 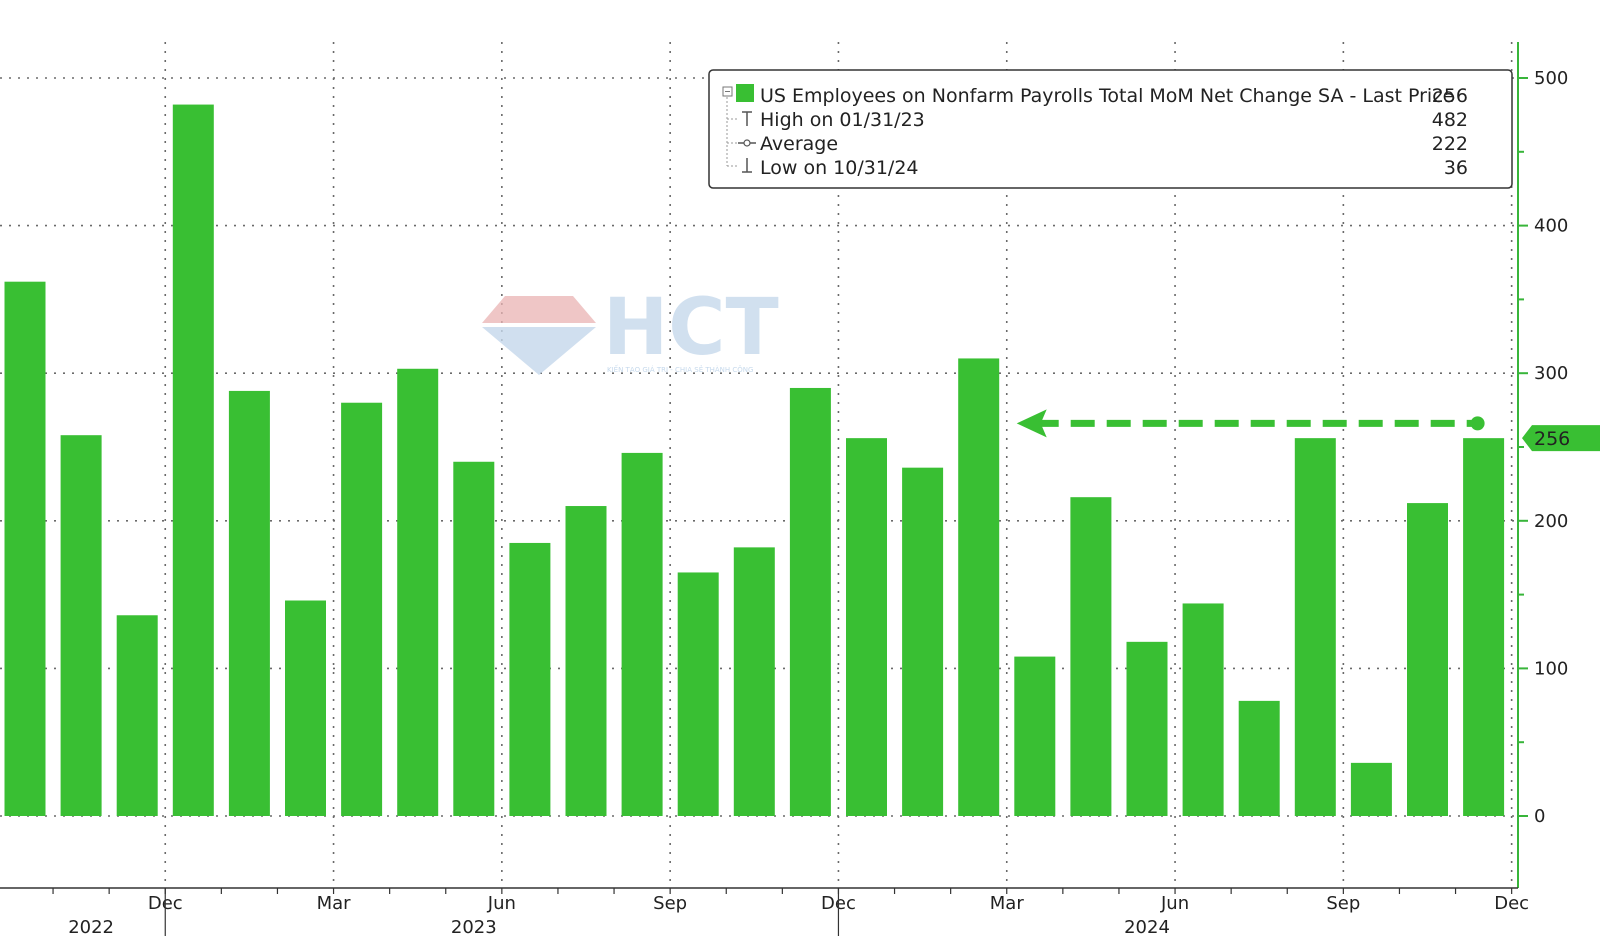 I want to click on watermark-logo-bottom, so click(x=539, y=351).